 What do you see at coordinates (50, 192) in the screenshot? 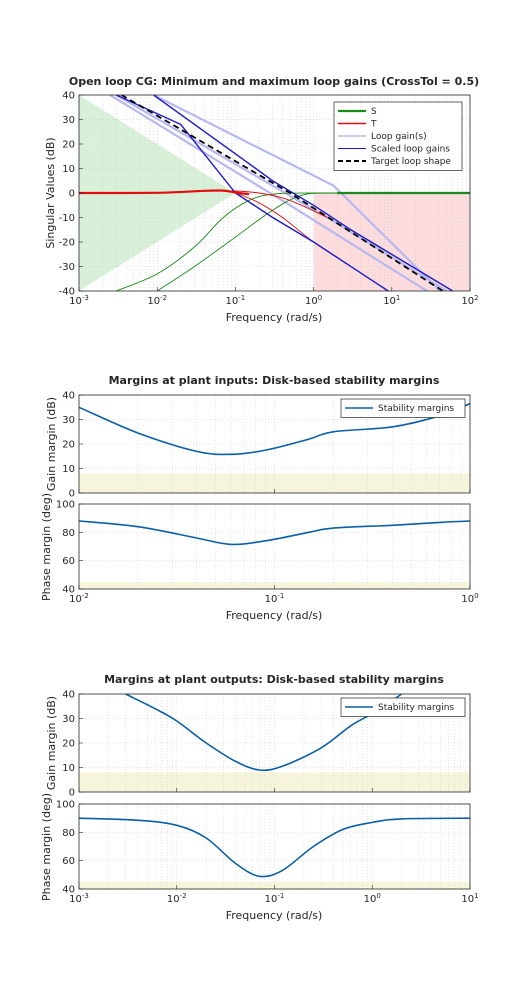
I see `chart-1-ylabel: Singular Values (dB)` at bounding box center [50, 192].